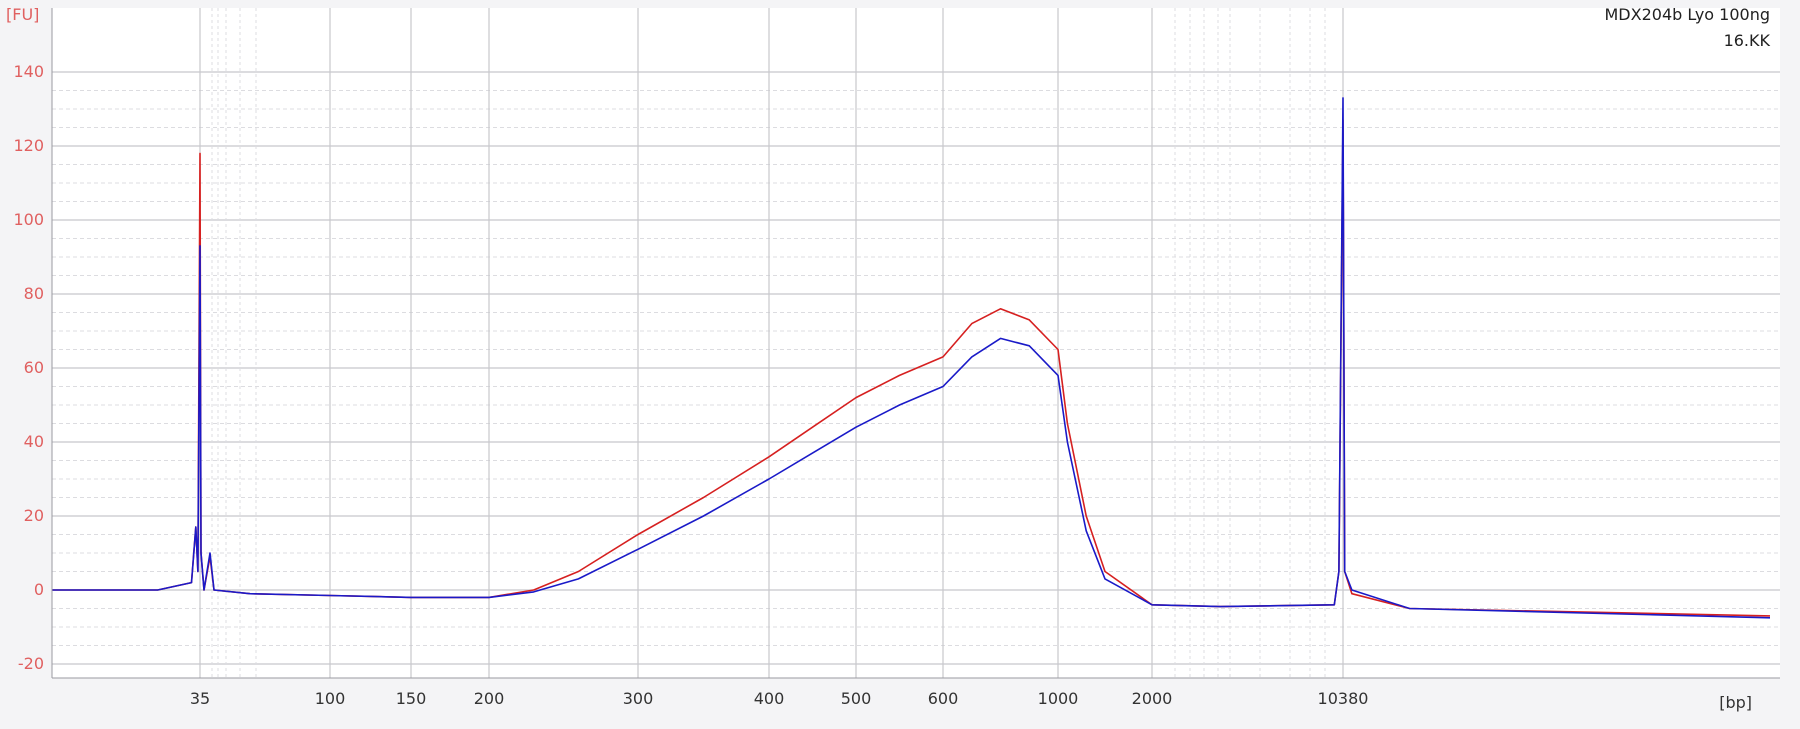 Image resolution: width=1800 pixels, height=729 pixels. What do you see at coordinates (28, 145) in the screenshot?
I see `y-tick-label: 120` at bounding box center [28, 145].